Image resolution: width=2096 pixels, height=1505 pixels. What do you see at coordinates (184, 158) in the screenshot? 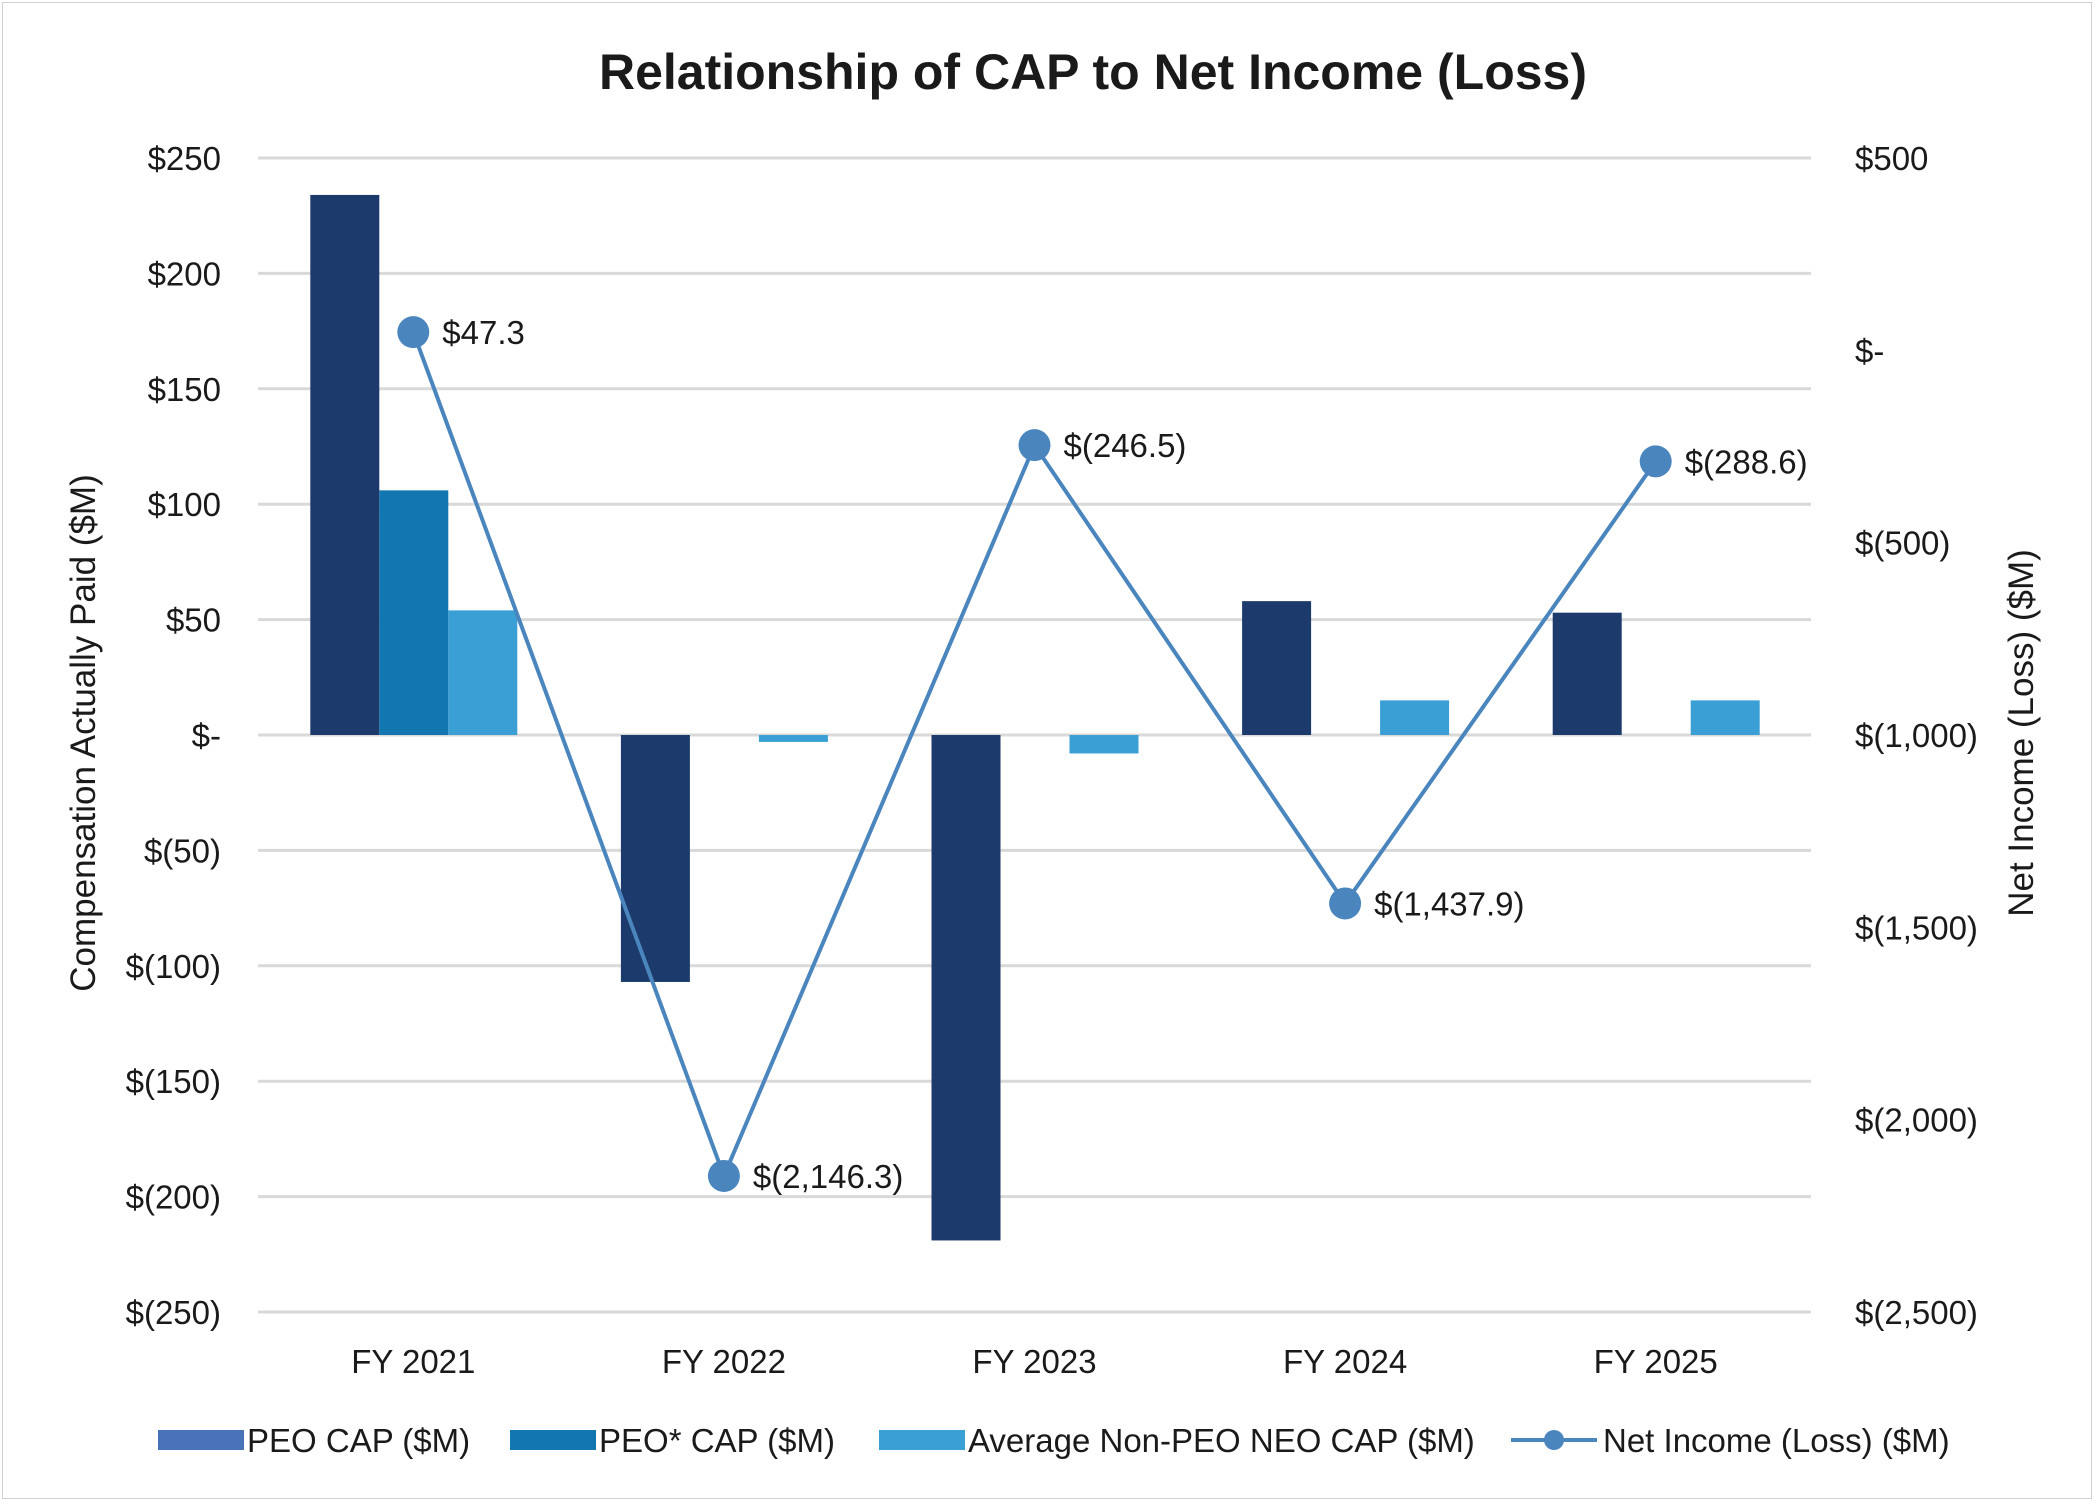
I see `left-axis-tick-label: $250` at bounding box center [184, 158].